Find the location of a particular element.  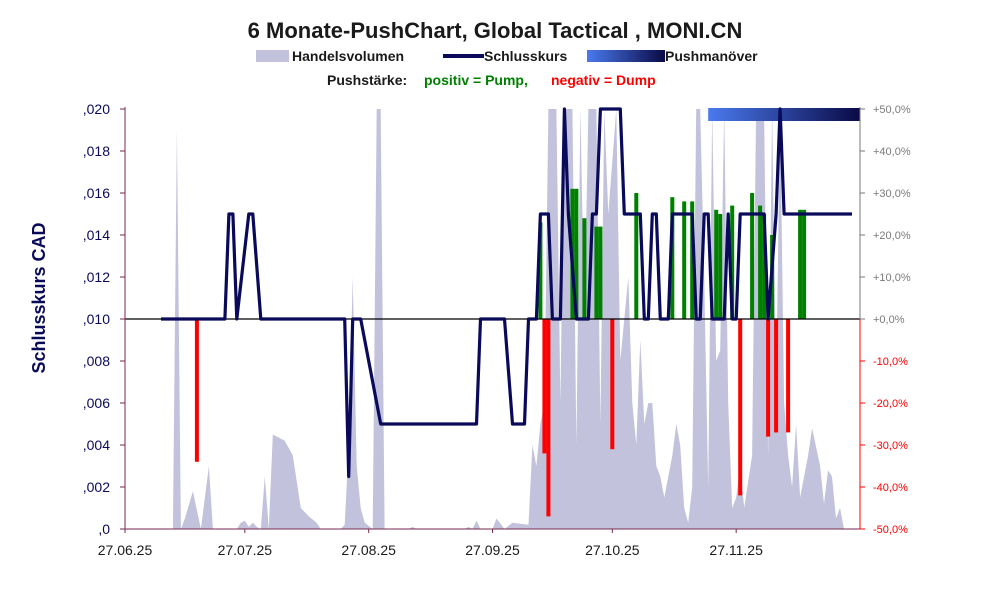

push-legend-negative: negativ = Dump is located at coordinates (603, 80).